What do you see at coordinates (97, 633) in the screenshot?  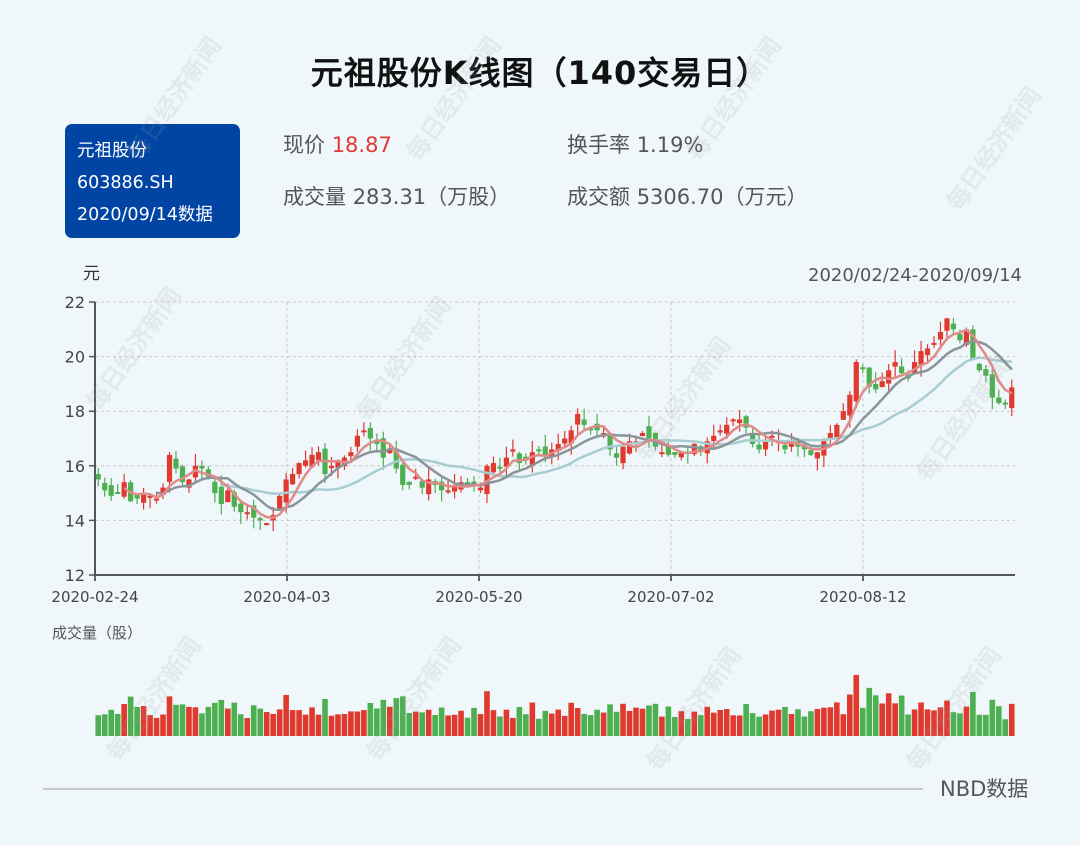 I see `volume-panel-label: 成交量（股）` at bounding box center [97, 633].